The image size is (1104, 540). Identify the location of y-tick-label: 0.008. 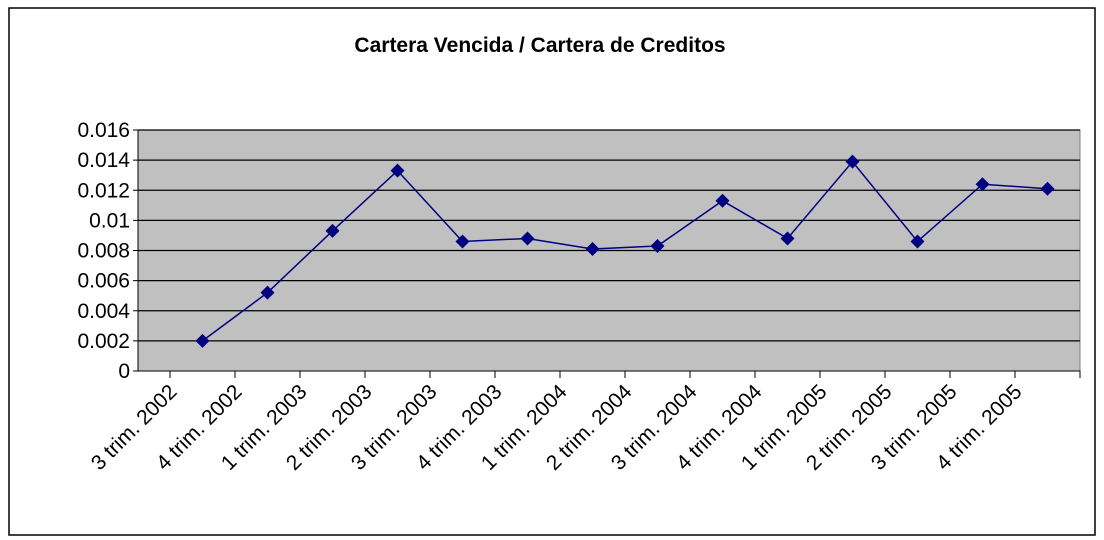
(103, 251).